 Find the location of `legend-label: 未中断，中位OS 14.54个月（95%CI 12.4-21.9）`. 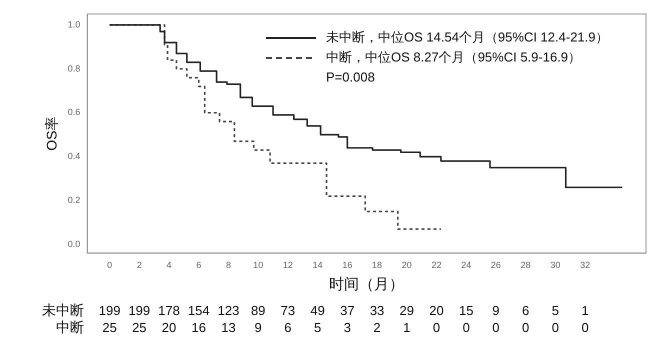

legend-label: 未中断，中位OS 14.54个月（95%CI 12.4-21.9） is located at coordinates (467, 37).